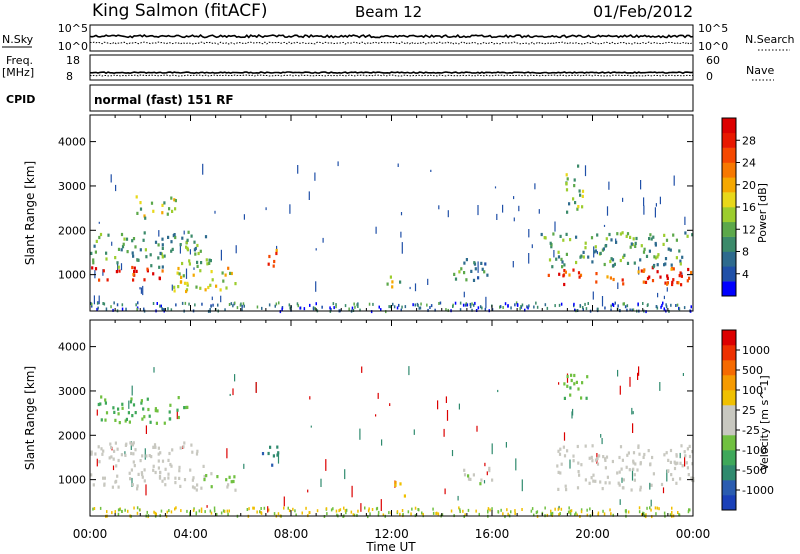 The width and height of the screenshot is (800, 554). I want to click on colorbar-cell, so click(729, 458).